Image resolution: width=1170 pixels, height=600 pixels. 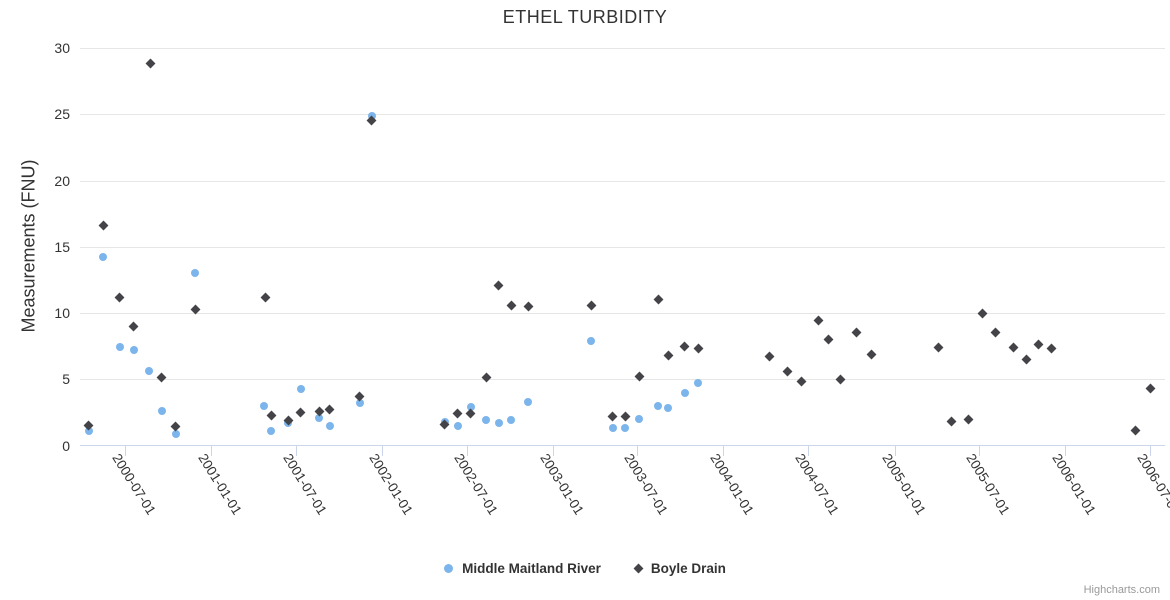 What do you see at coordinates (688, 568) in the screenshot?
I see `legend-label: Boyle Drain` at bounding box center [688, 568].